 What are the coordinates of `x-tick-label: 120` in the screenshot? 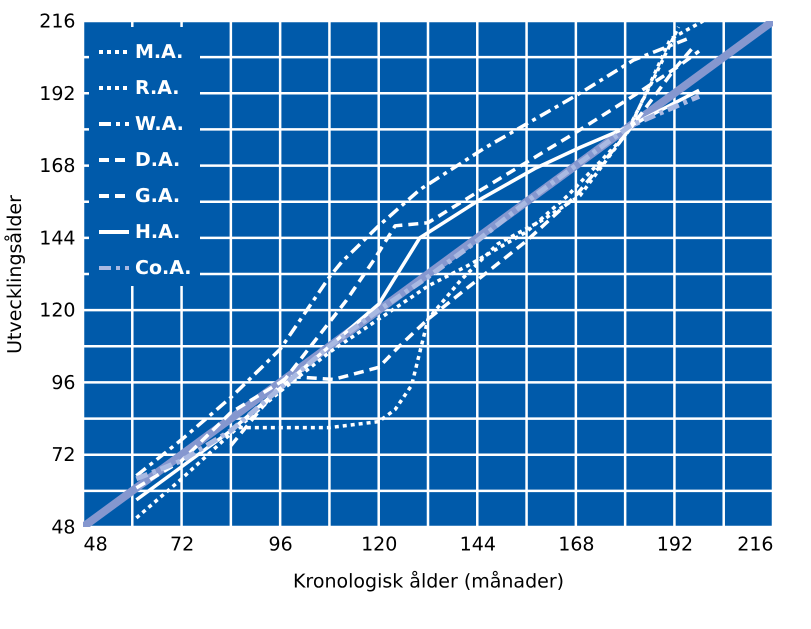 It's located at (379, 545).